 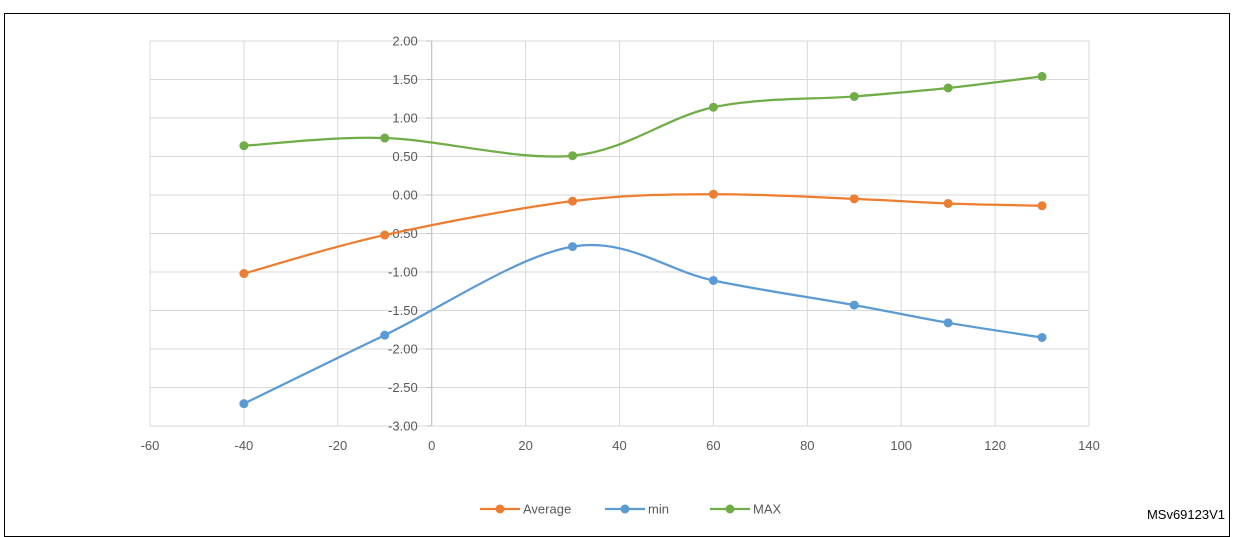 I want to click on x-tick-label: 100, so click(x=901, y=445).